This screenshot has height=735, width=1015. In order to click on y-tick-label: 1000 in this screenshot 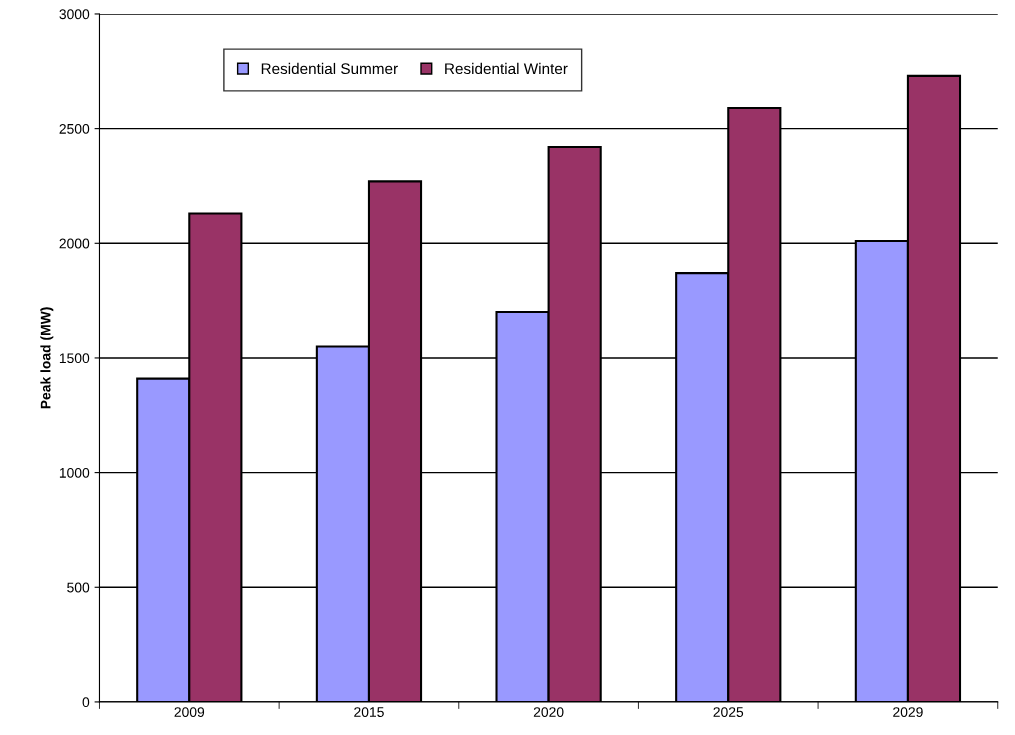, I will do `click(74, 472)`.